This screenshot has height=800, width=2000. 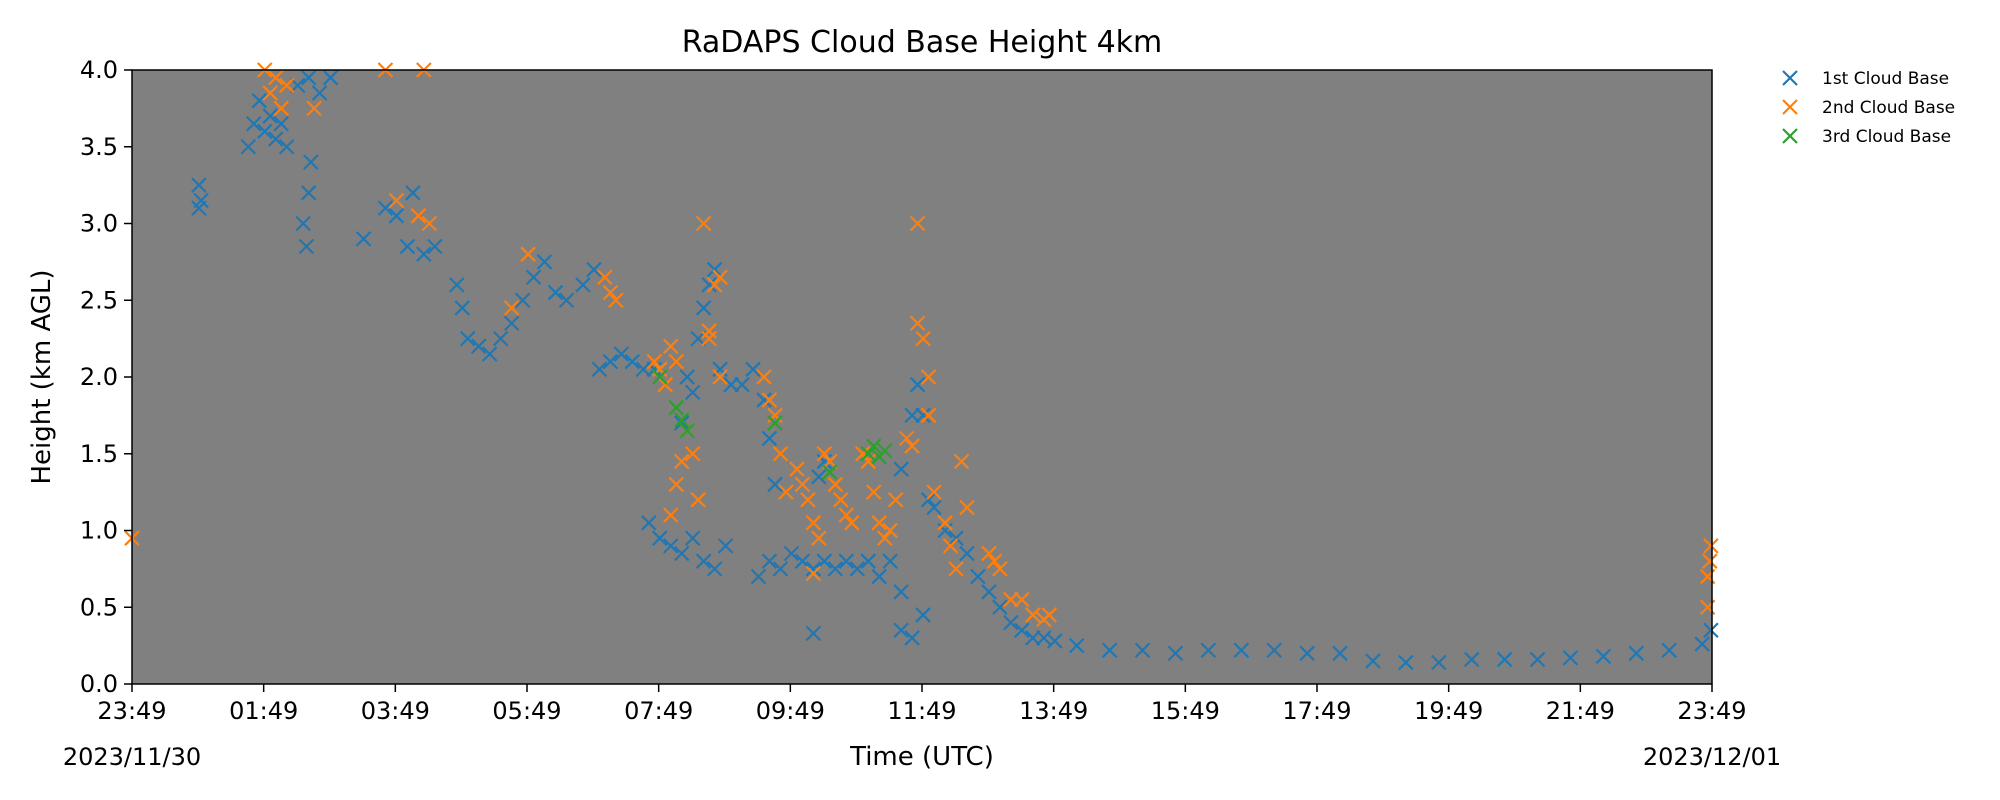 I want to click on x-tick-label: 15:49, so click(x=1185, y=711).